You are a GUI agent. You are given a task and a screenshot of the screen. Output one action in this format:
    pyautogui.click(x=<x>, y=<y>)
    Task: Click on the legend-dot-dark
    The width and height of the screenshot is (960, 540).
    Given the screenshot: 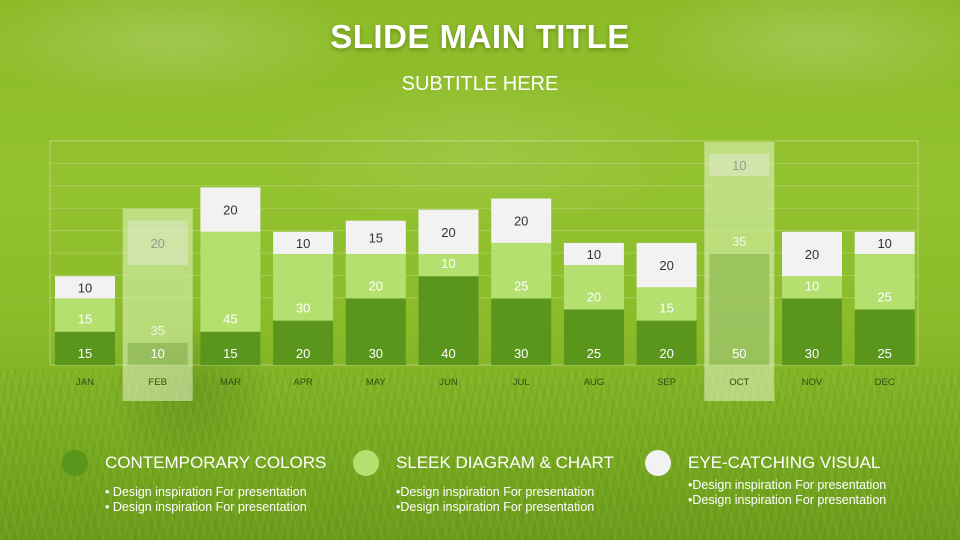 What is the action you would take?
    pyautogui.click(x=75, y=463)
    